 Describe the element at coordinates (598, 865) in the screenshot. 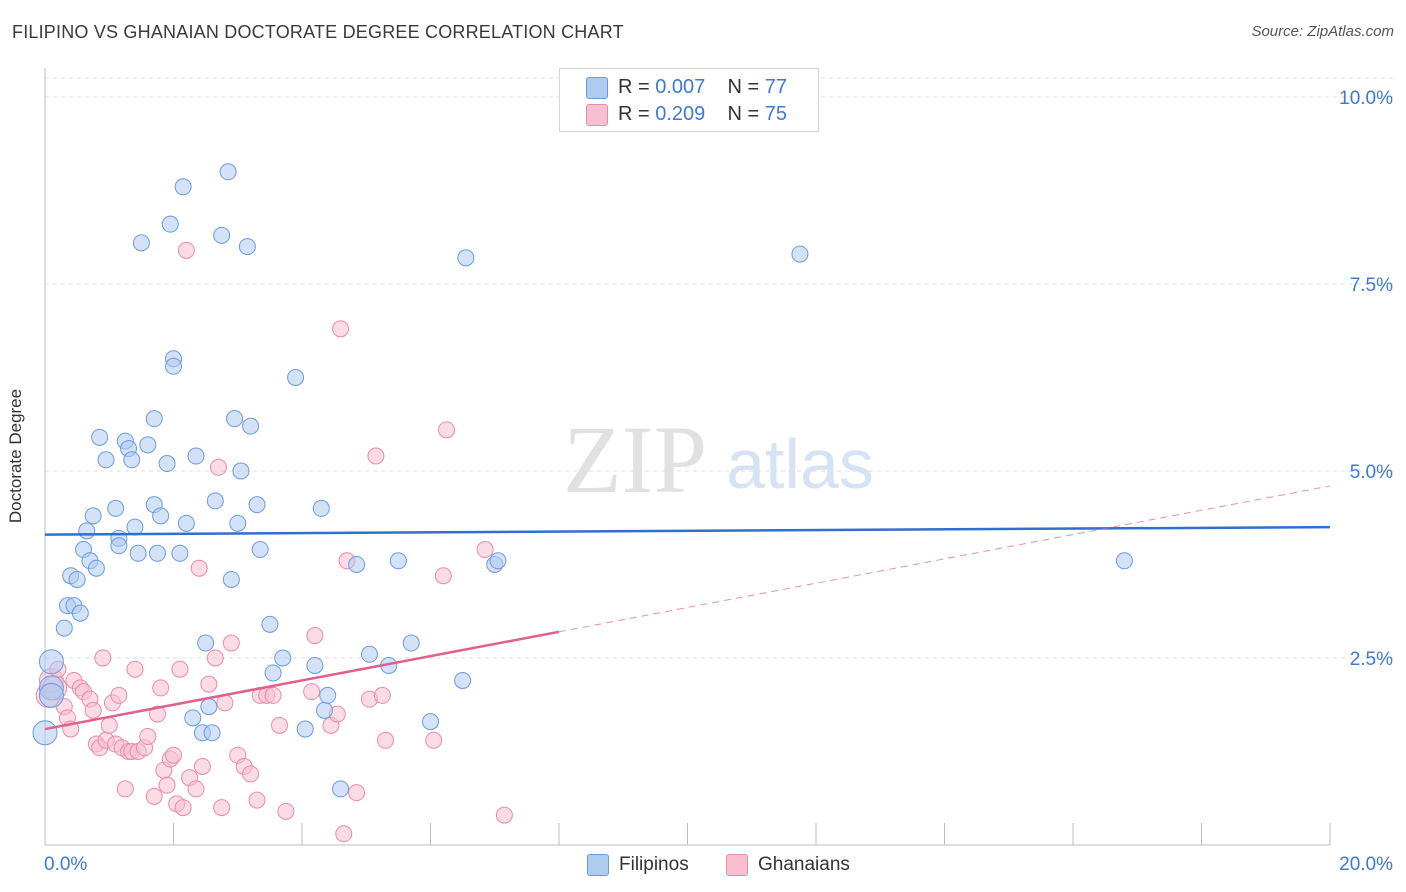

I see `filipinos-swatch` at that location.